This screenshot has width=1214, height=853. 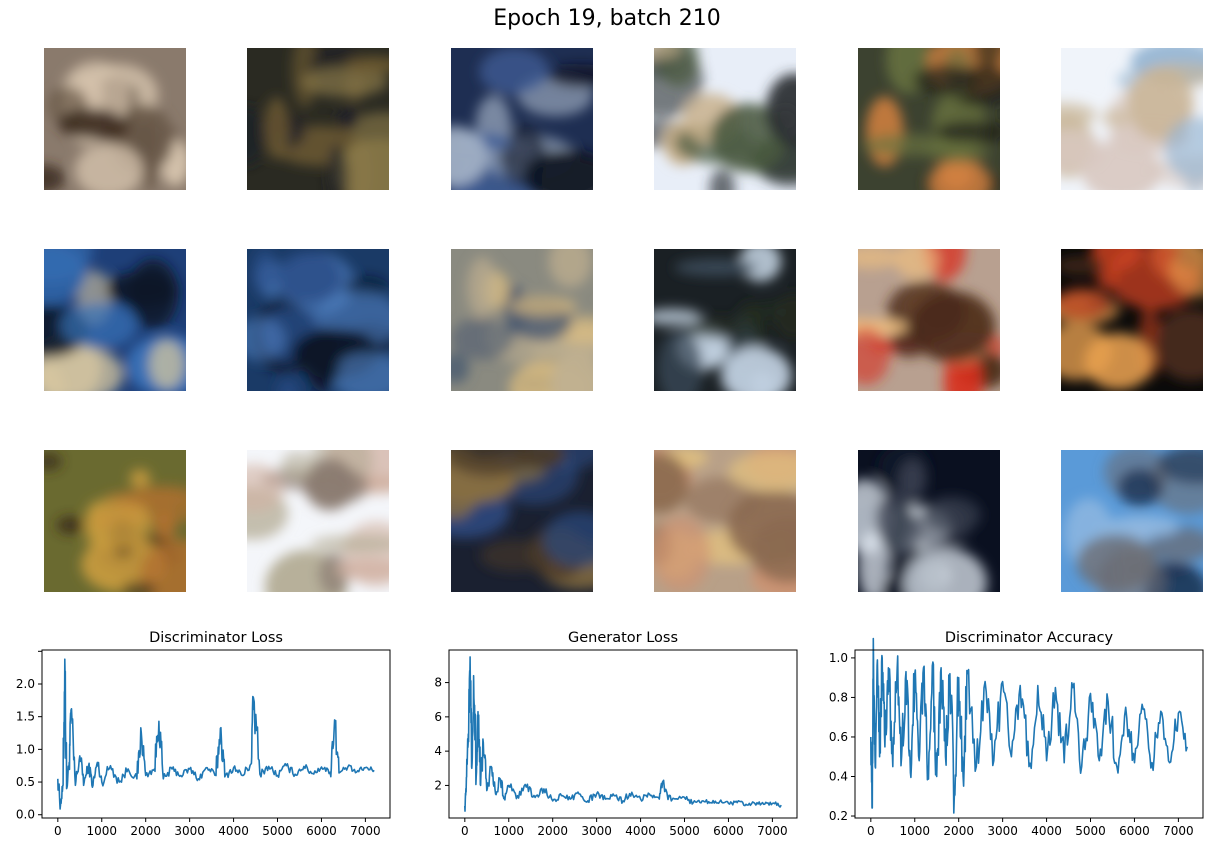 What do you see at coordinates (25, 684) in the screenshot?
I see `discriminator-loss-y-tick-label: 2.0` at bounding box center [25, 684].